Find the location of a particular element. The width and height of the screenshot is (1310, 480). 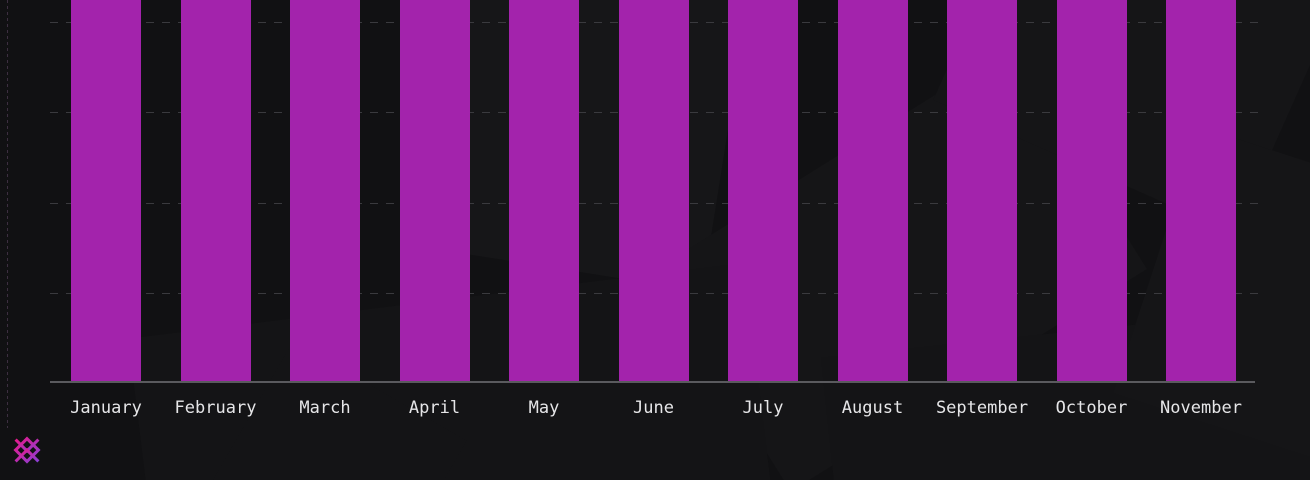

bar-group: $24,581,220 is located at coordinates (872, 190).